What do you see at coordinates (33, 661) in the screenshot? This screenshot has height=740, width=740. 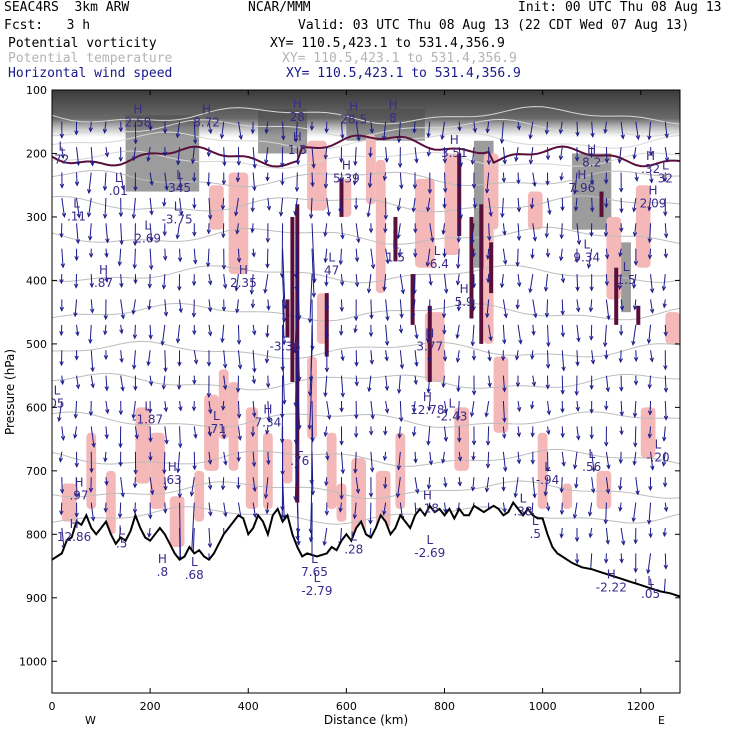 I see `y-tick-label: 1000` at bounding box center [33, 661].